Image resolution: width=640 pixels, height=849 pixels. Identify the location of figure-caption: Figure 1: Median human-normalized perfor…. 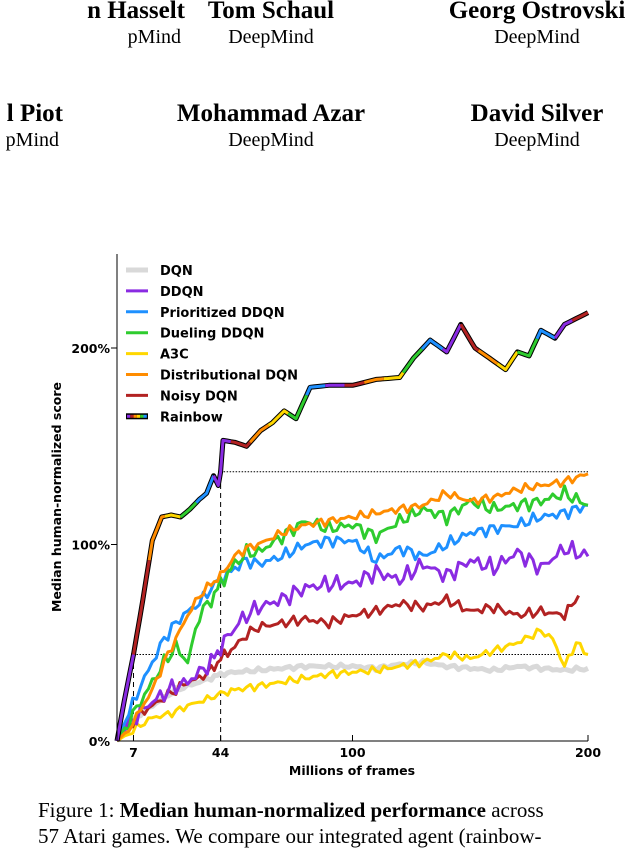
(339, 823).